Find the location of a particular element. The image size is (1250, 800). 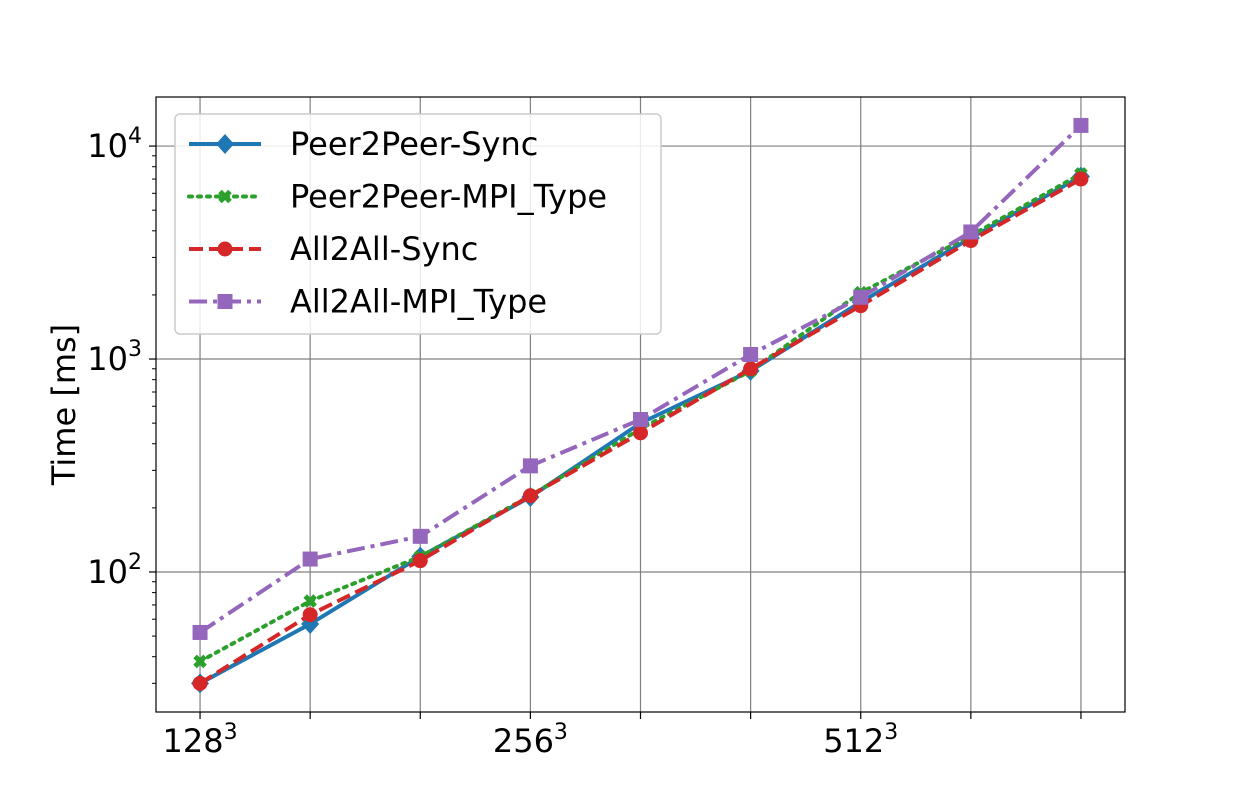

x-tick-label: 1283 is located at coordinates (200, 740).